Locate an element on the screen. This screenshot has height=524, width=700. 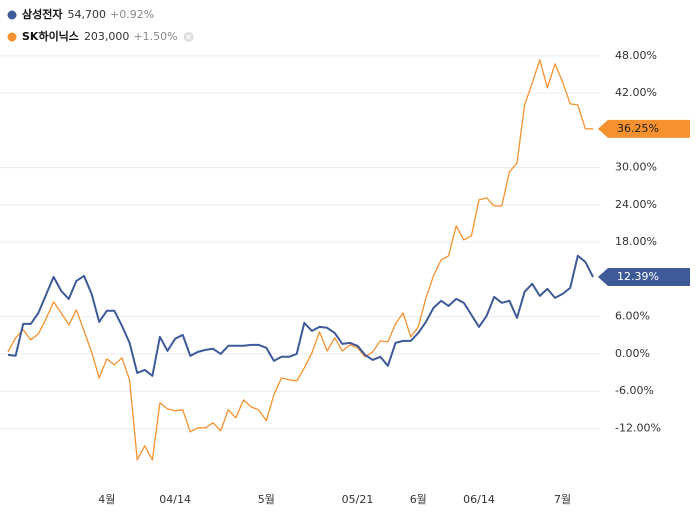
y-tick-label: -6.00% is located at coordinates (634, 390).